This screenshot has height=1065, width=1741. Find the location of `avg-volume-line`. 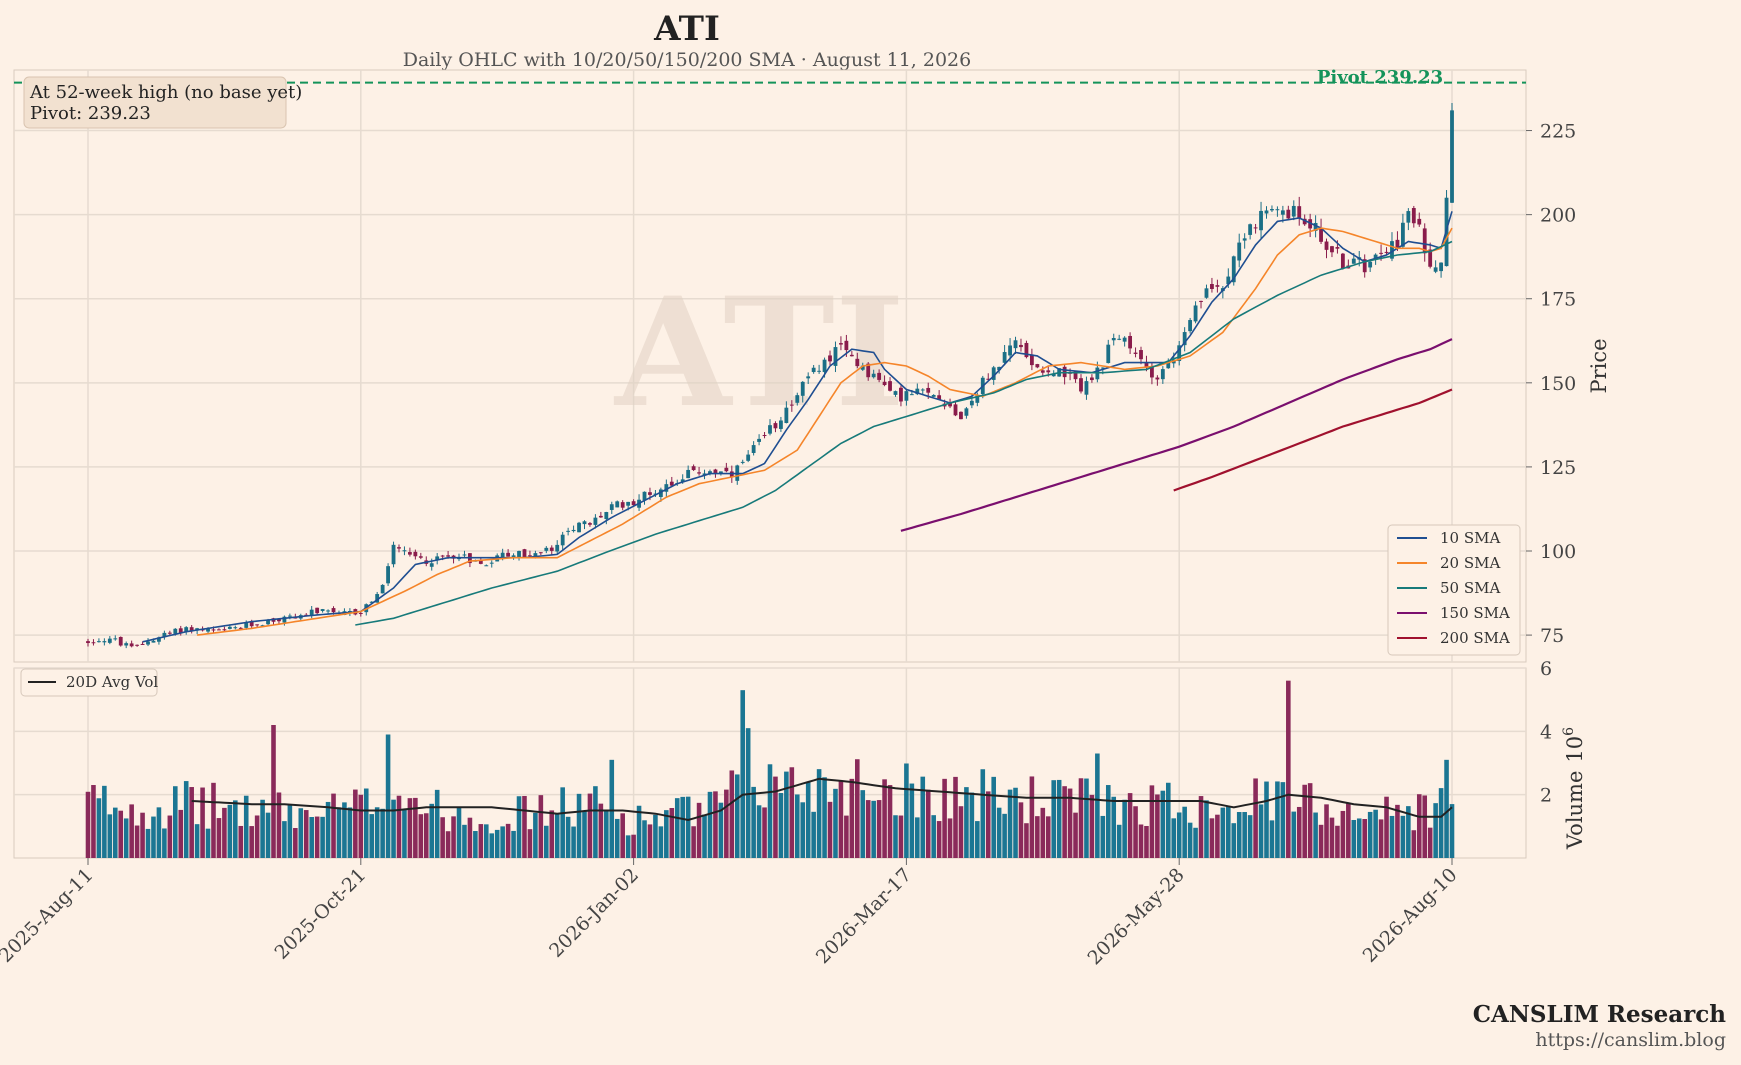

avg-volume-line is located at coordinates (822, 799).